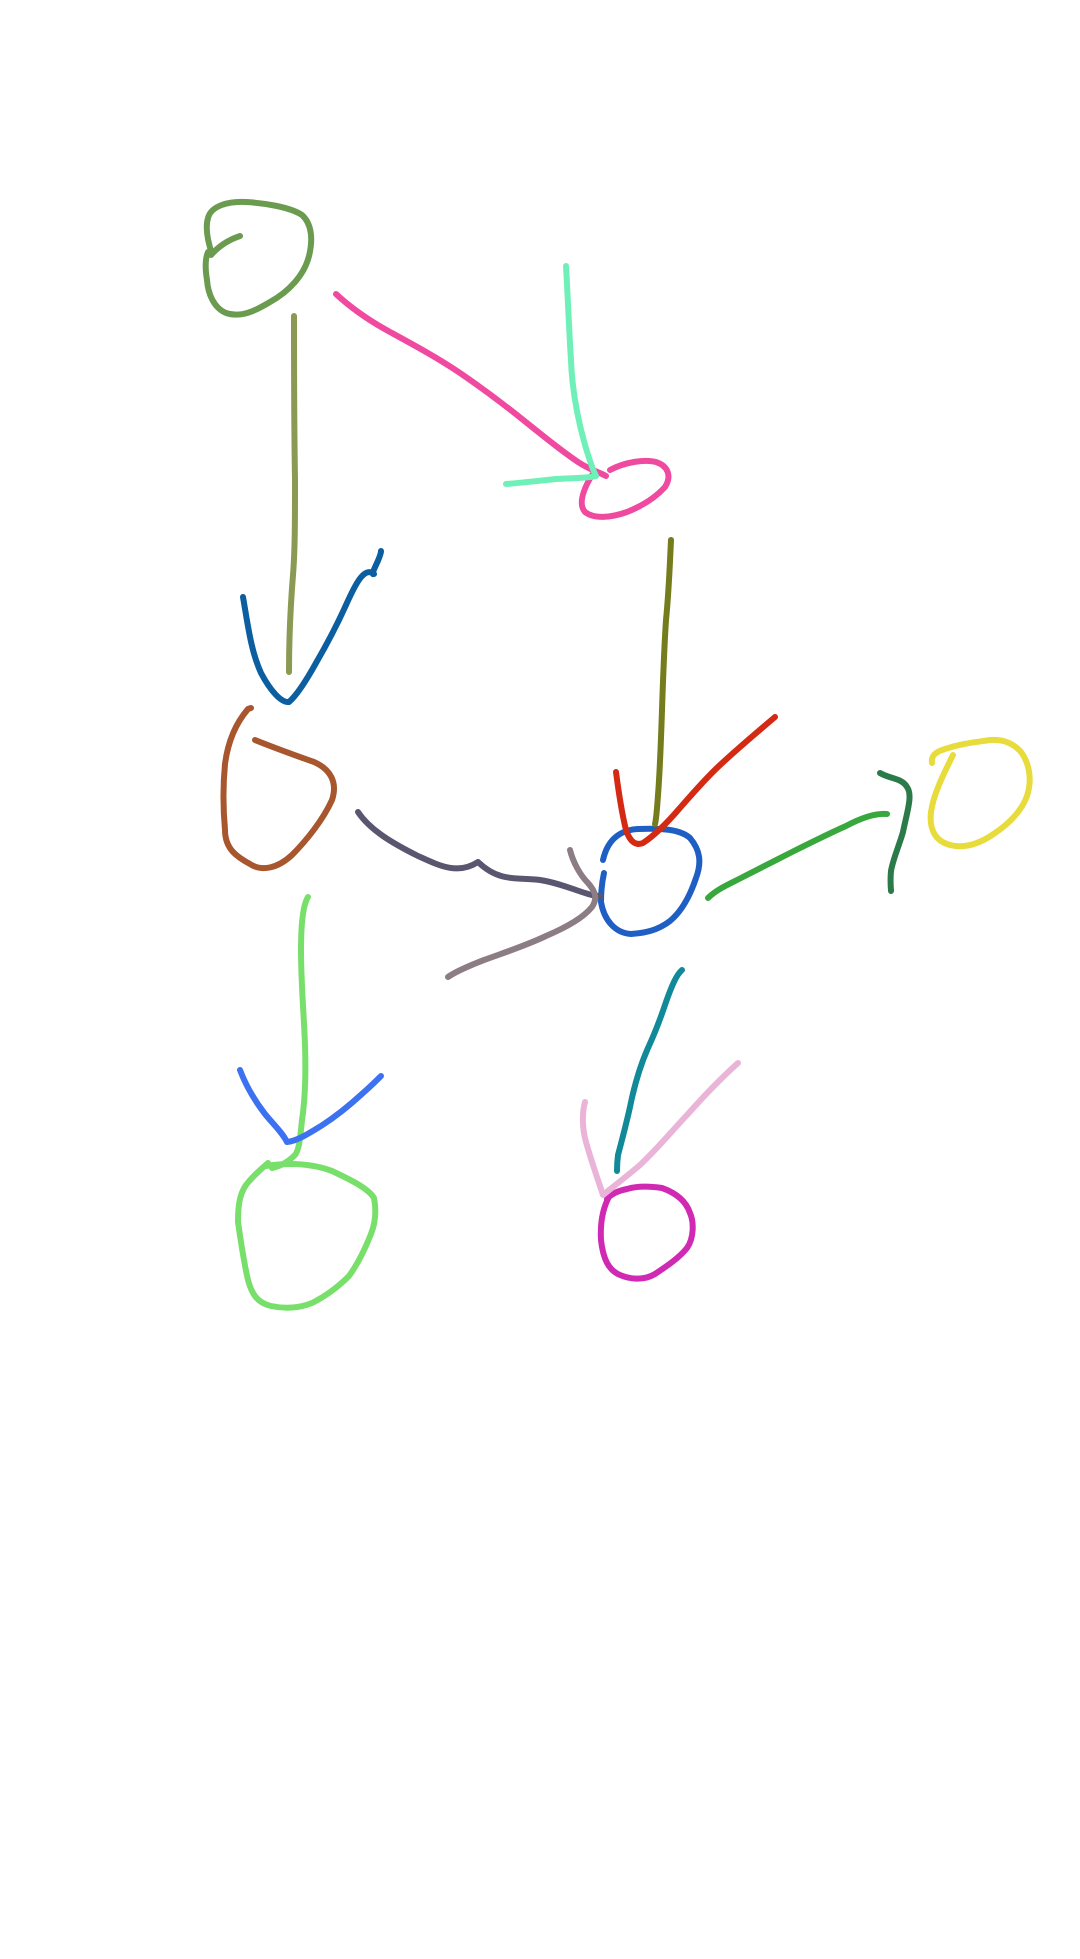 The width and height of the screenshot is (1080, 1959). Describe the element at coordinates (797, 855) in the screenshot. I see `edge-d-e-shaft` at that location.